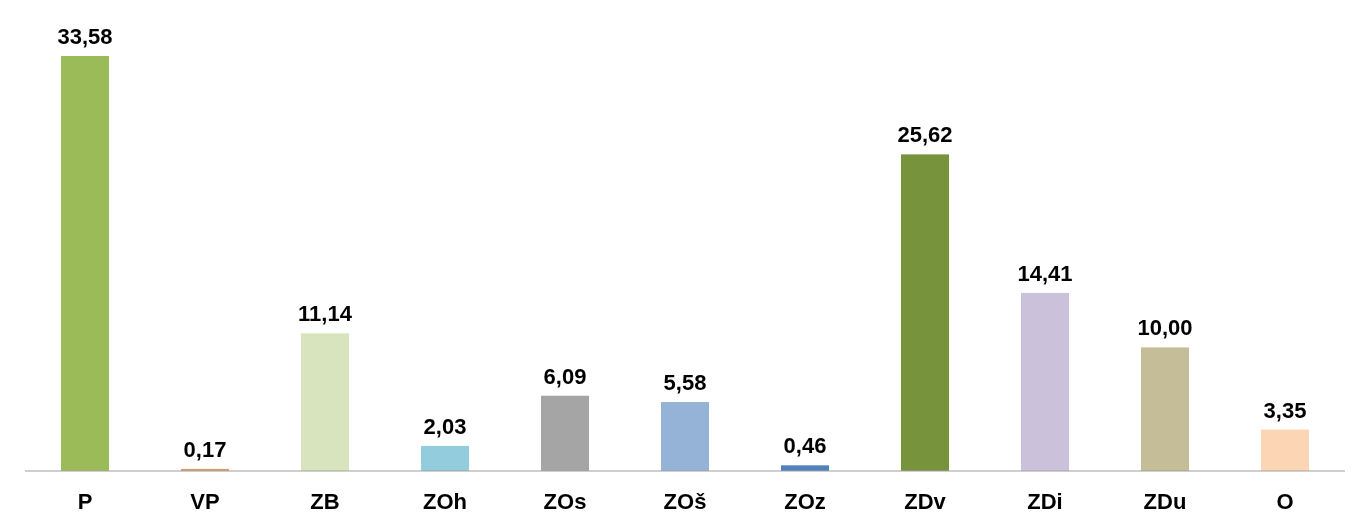  I want to click on x-tick-label: ZB, so click(325, 501).